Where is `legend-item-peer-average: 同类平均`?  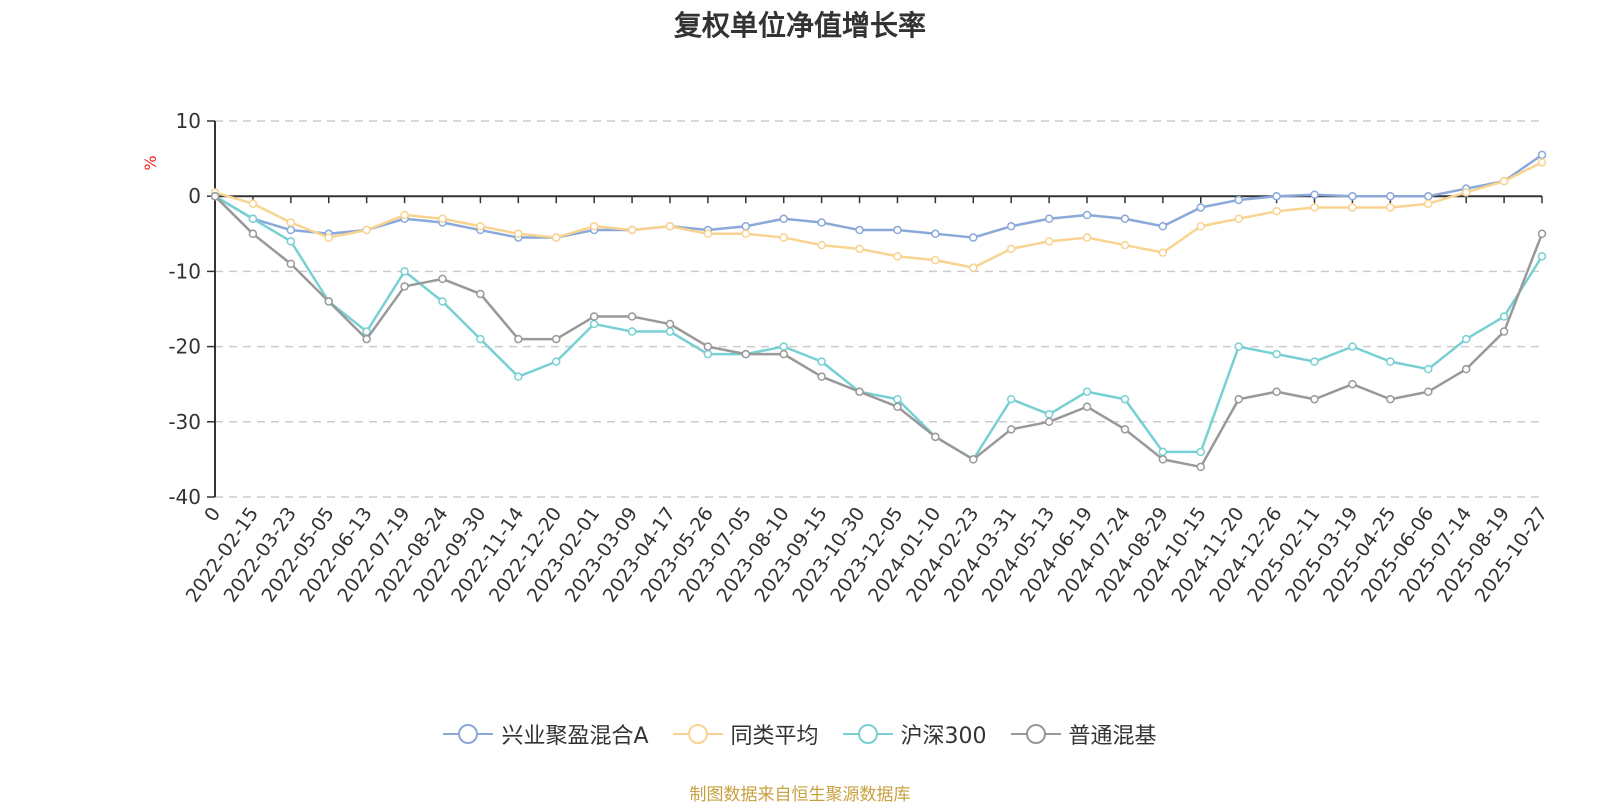 legend-item-peer-average: 同类平均 is located at coordinates (745, 734).